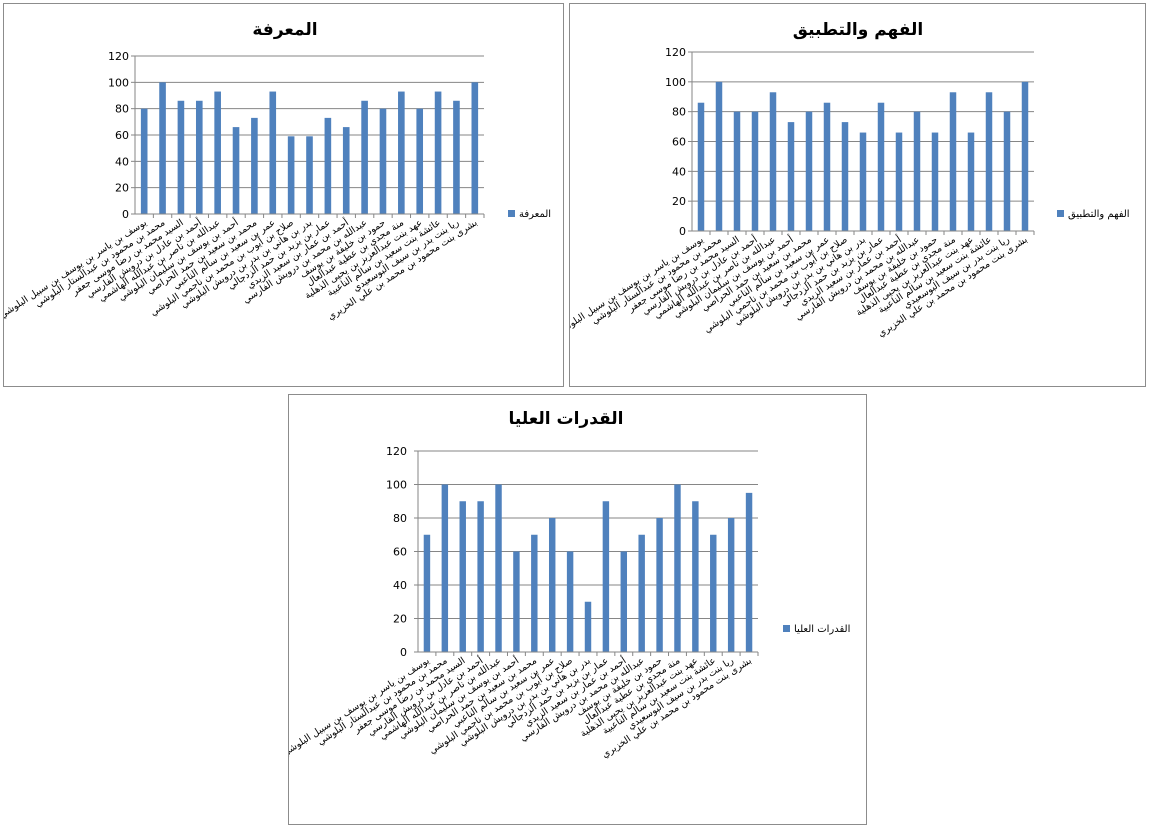 Image resolution: width=1151 pixels, height=829 pixels. Describe the element at coordinates (284, 30) in the screenshot. I see `chart-title: المعرفة` at that location.